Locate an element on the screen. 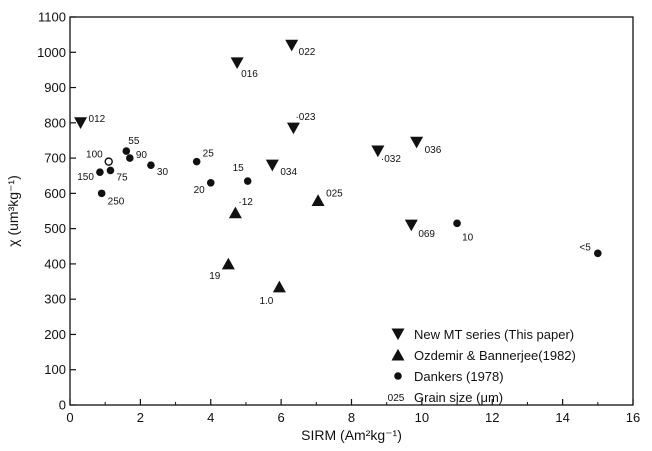  point-label: 012 is located at coordinates (97, 119).